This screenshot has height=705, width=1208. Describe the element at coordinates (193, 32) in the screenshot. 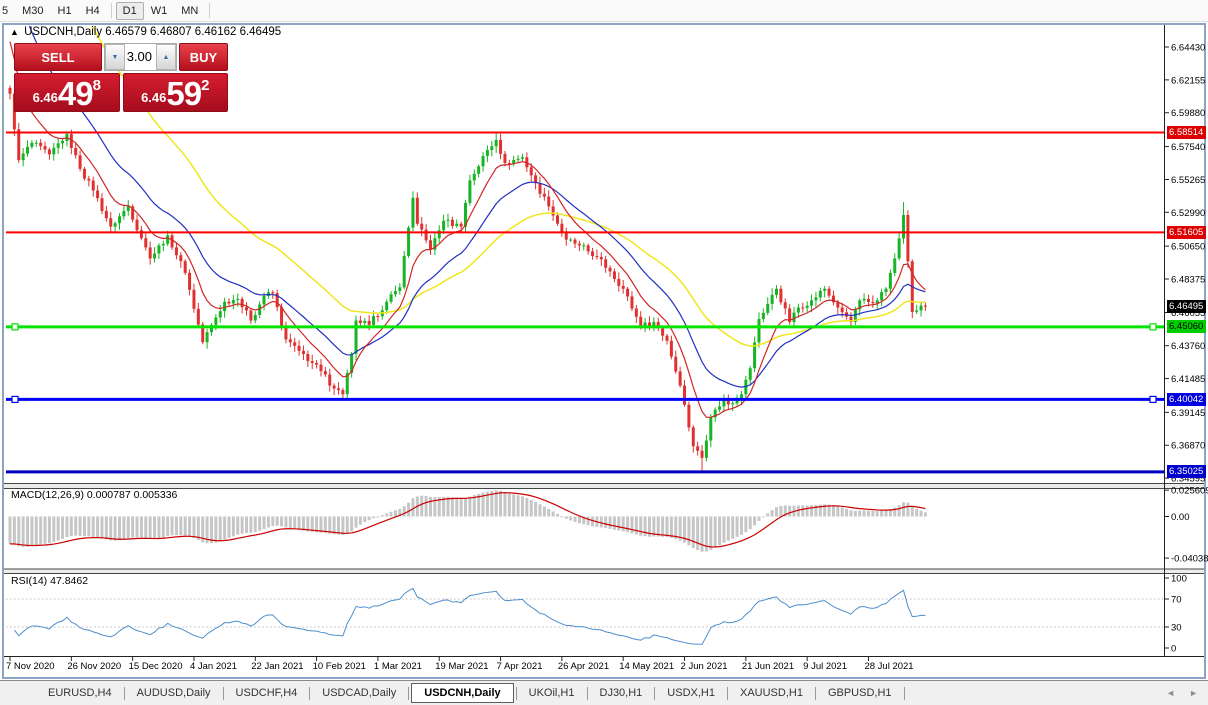

I see `ohlc-quotes: 6.46579 6.46807 6.46162 6.46495` at that location.